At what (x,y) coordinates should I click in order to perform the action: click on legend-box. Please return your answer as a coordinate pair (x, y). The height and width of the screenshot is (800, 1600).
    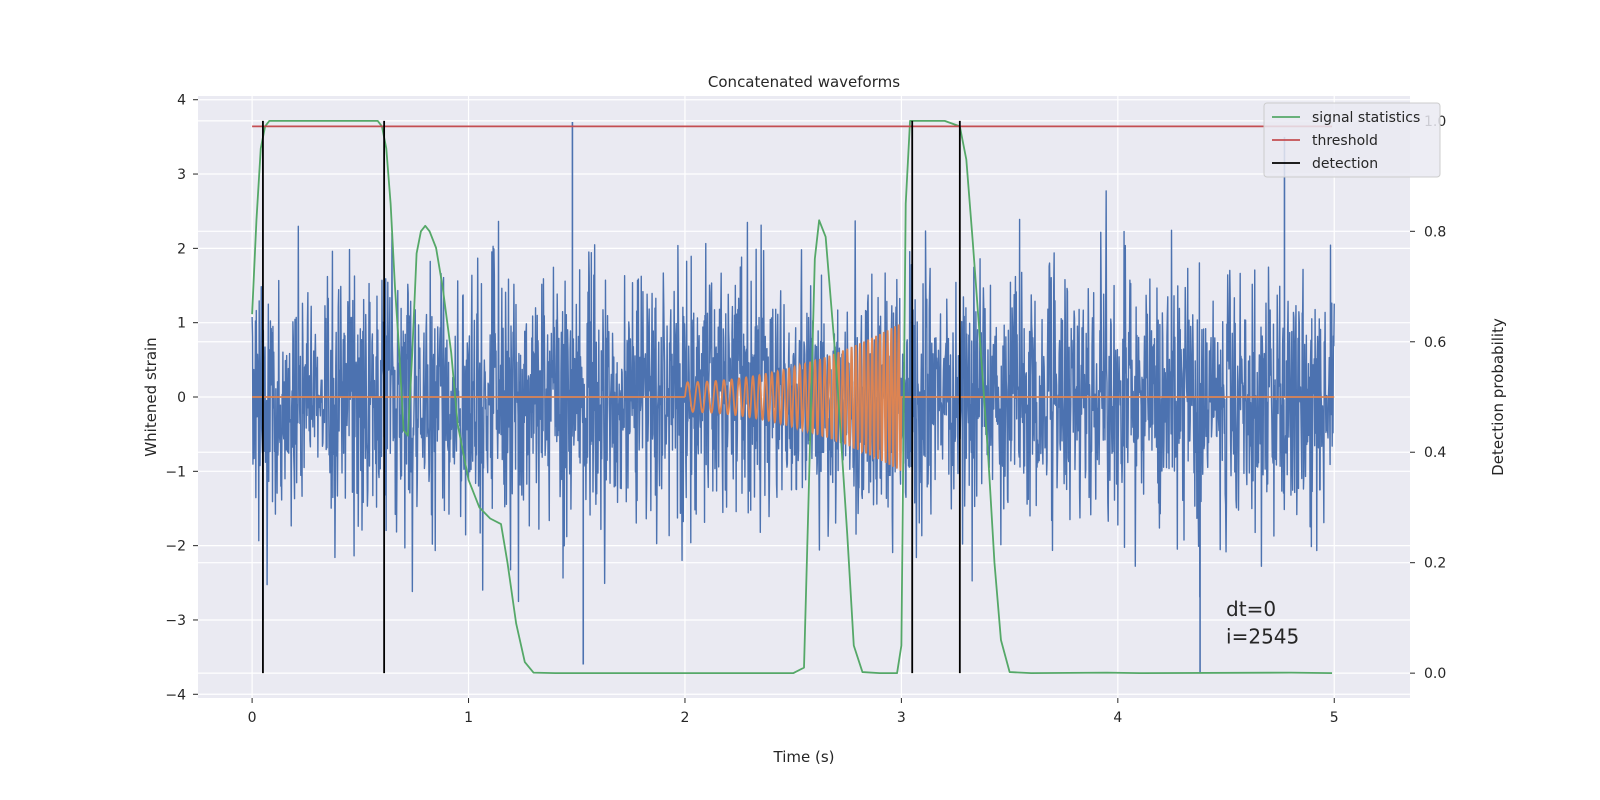
    Looking at the image, I should click on (1352, 140).